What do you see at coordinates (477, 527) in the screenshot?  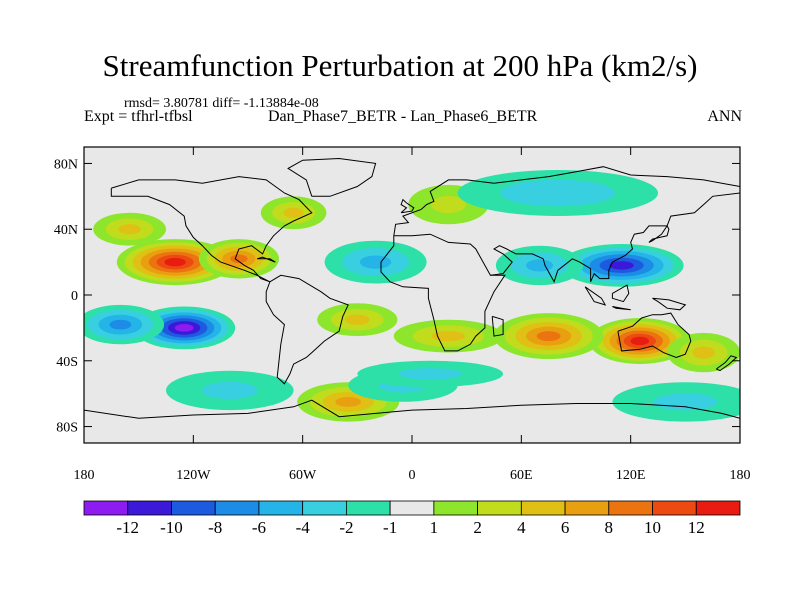 I see `colorbar-label-8: 2` at bounding box center [477, 527].